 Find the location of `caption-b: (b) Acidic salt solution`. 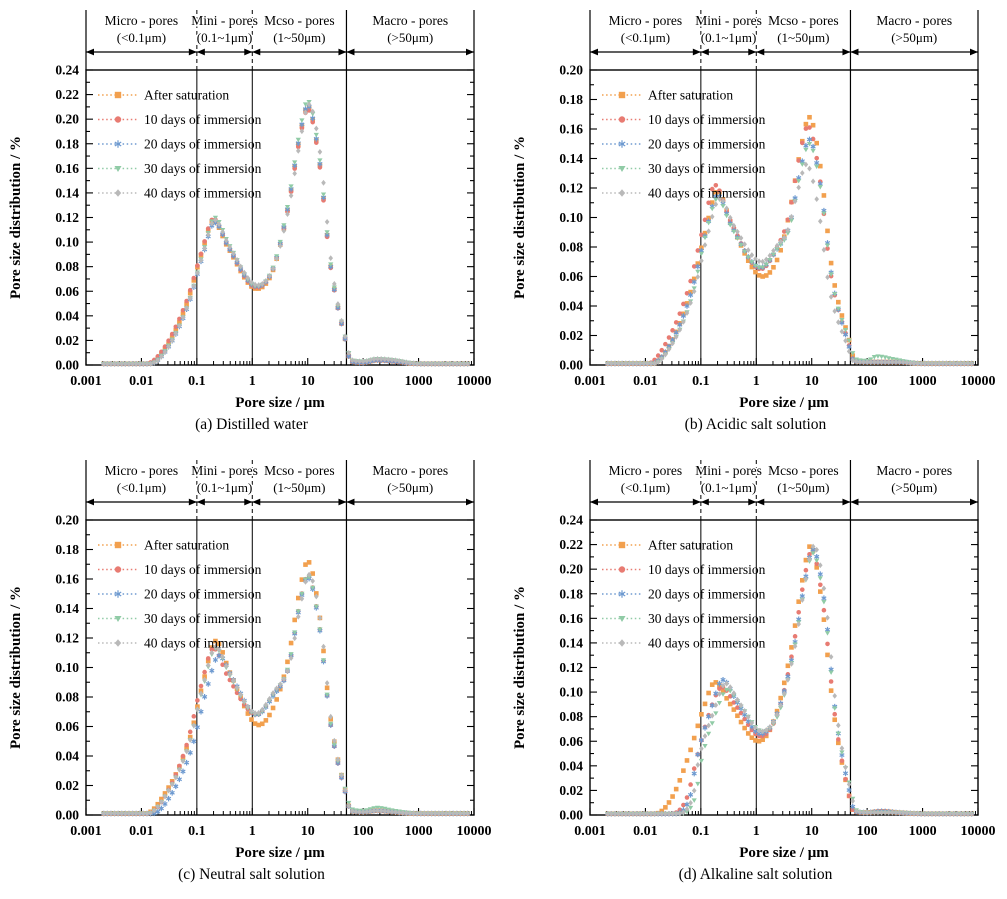

caption-b: (b) Acidic salt solution is located at coordinates (755, 424).